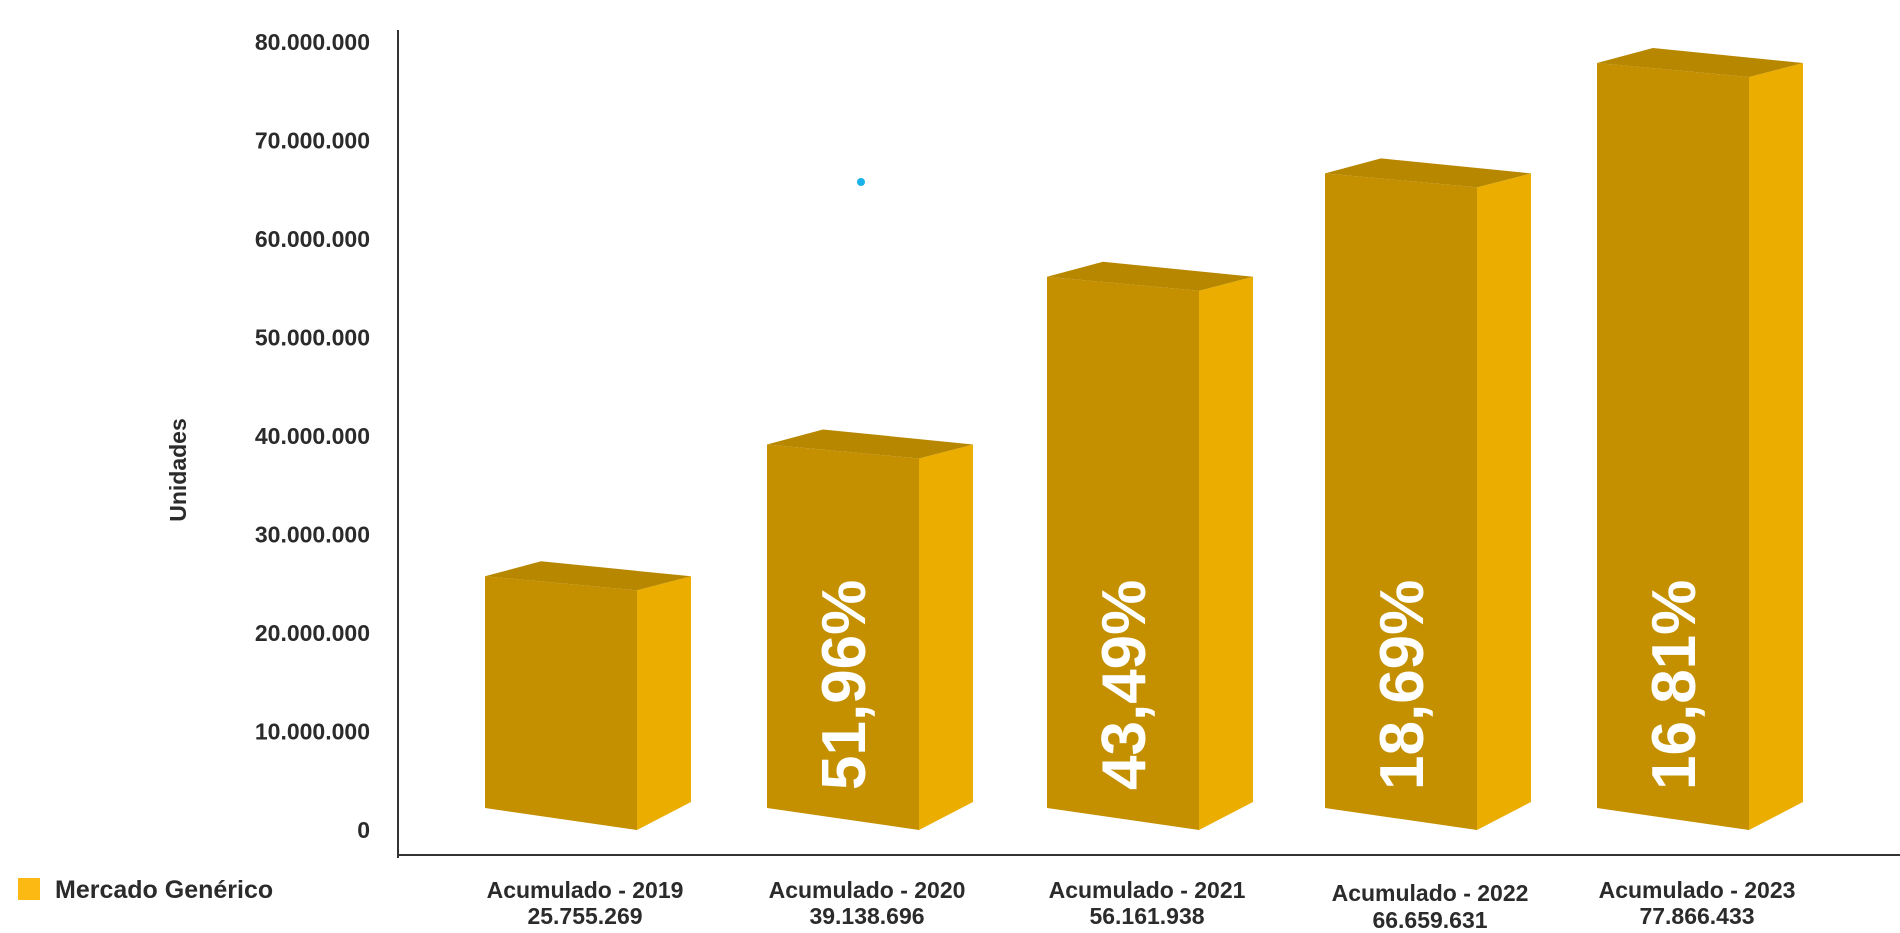 The width and height of the screenshot is (1900, 933). Describe the element at coordinates (312, 141) in the screenshot. I see `y-tick-label: 70.000.000` at that location.